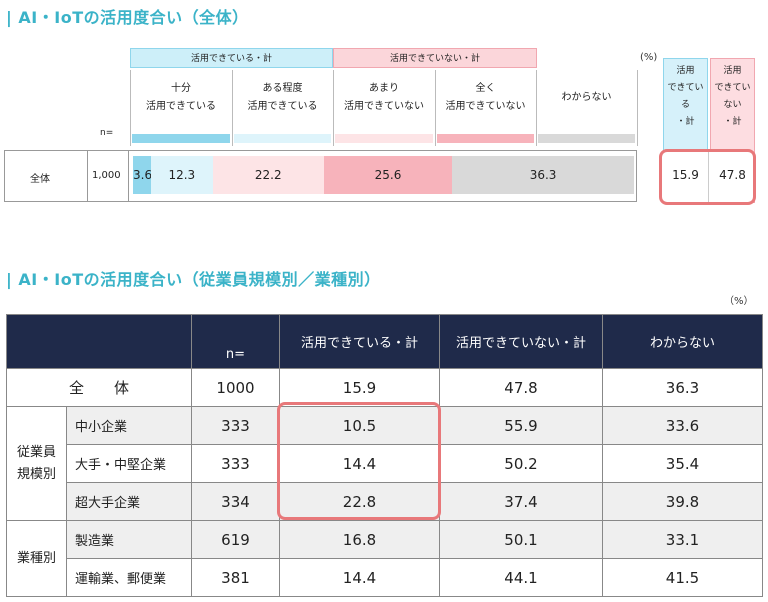 This screenshot has height=602, width=768. What do you see at coordinates (682, 425) in the screenshot?
I see `table-cell: 33.6` at bounding box center [682, 425].